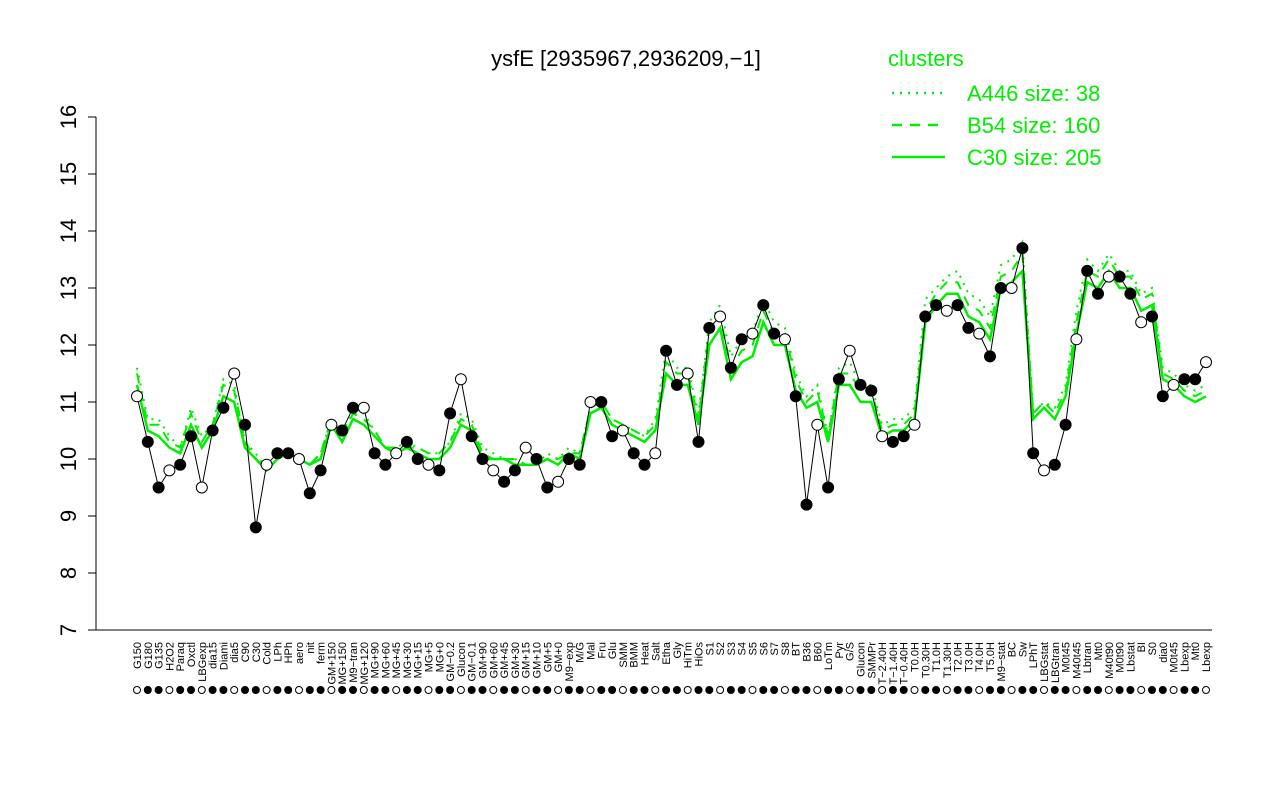  What do you see at coordinates (386, 660) in the screenshot?
I see `x-tick-label: MG+60` at bounding box center [386, 660].